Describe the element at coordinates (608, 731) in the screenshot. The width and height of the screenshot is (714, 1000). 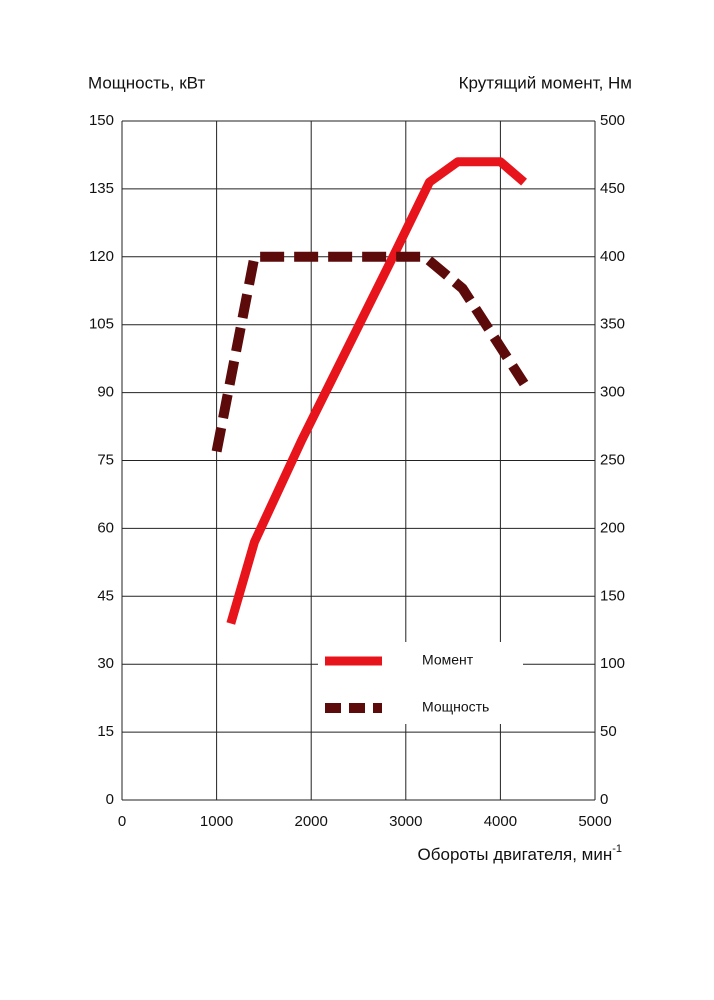
I see `y2-tick-label: 50` at that location.